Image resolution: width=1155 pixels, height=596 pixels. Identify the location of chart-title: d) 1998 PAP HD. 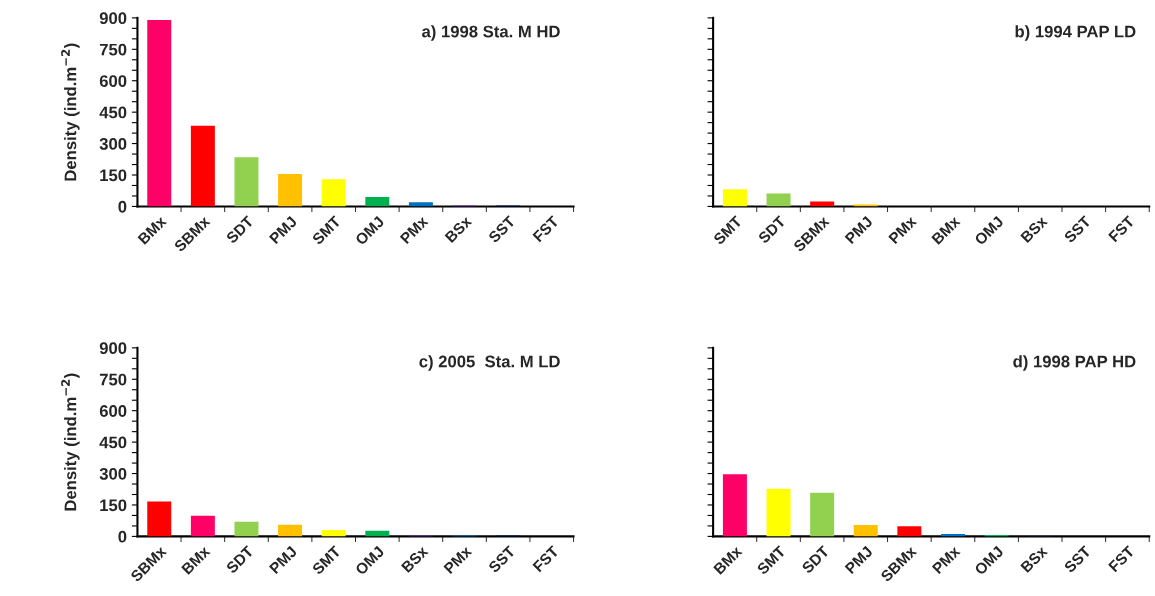
(1074, 363).